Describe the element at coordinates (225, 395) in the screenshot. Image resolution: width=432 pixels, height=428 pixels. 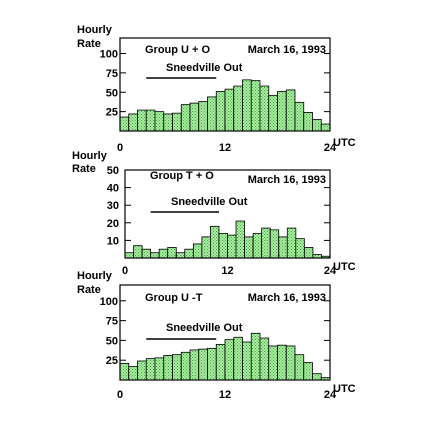
I see `x-tick-label: 12` at that location.